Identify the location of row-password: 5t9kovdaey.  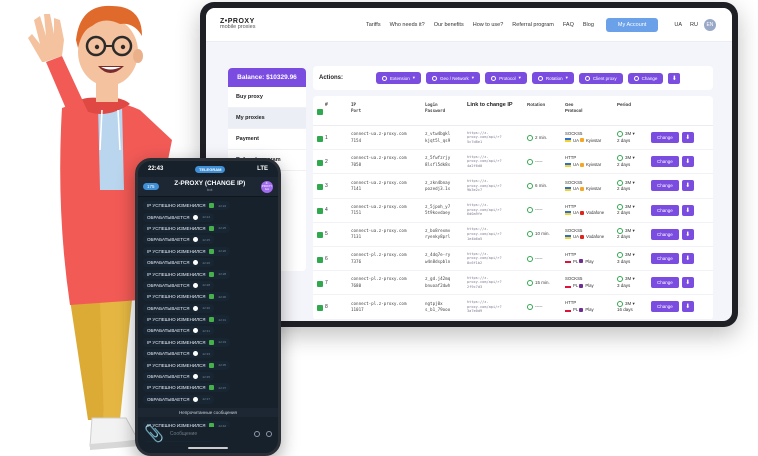
(438, 213).